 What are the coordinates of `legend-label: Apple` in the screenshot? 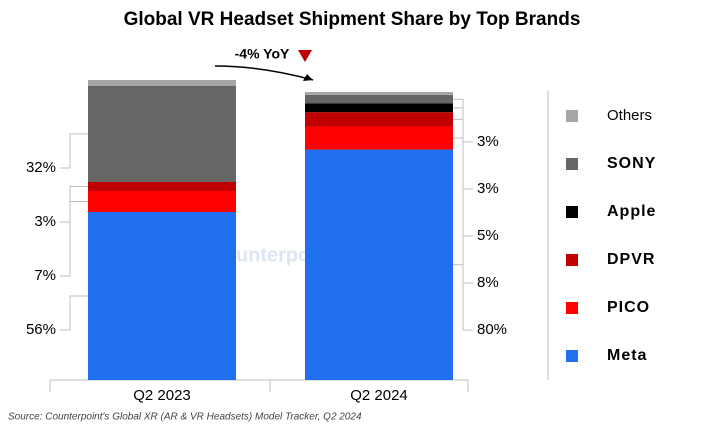 It's located at (631, 211).